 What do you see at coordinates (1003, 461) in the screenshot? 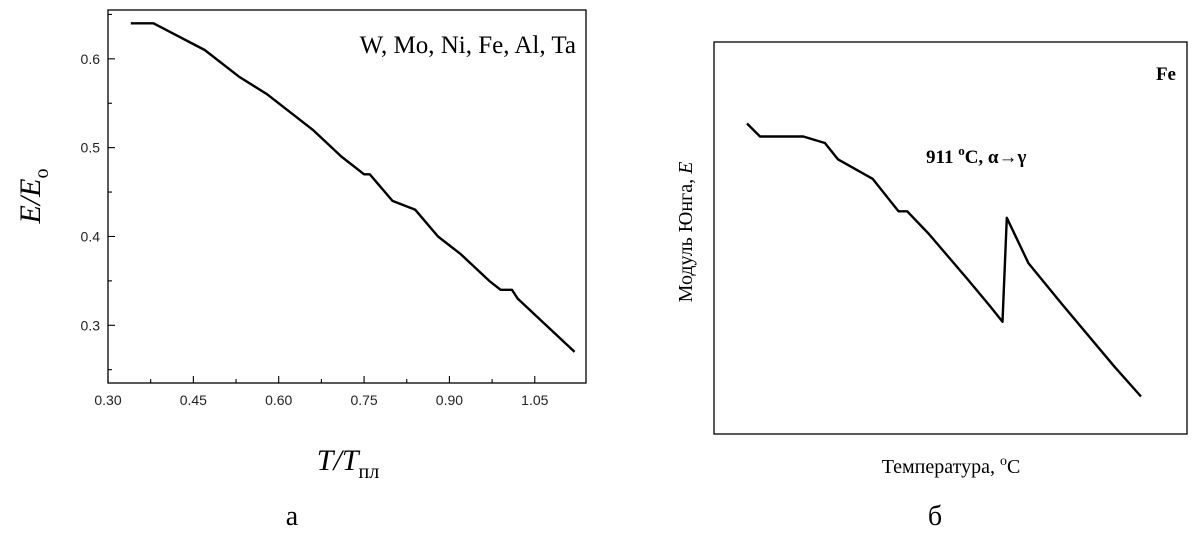
I see `chart-b-xlabel-sup: o` at bounding box center [1003, 461].